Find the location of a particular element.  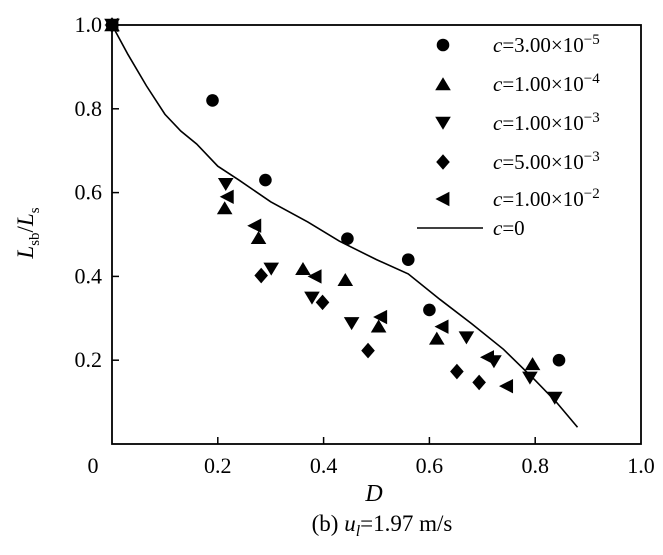

legend-label: c=1.00×10−3 is located at coordinates (546, 122).